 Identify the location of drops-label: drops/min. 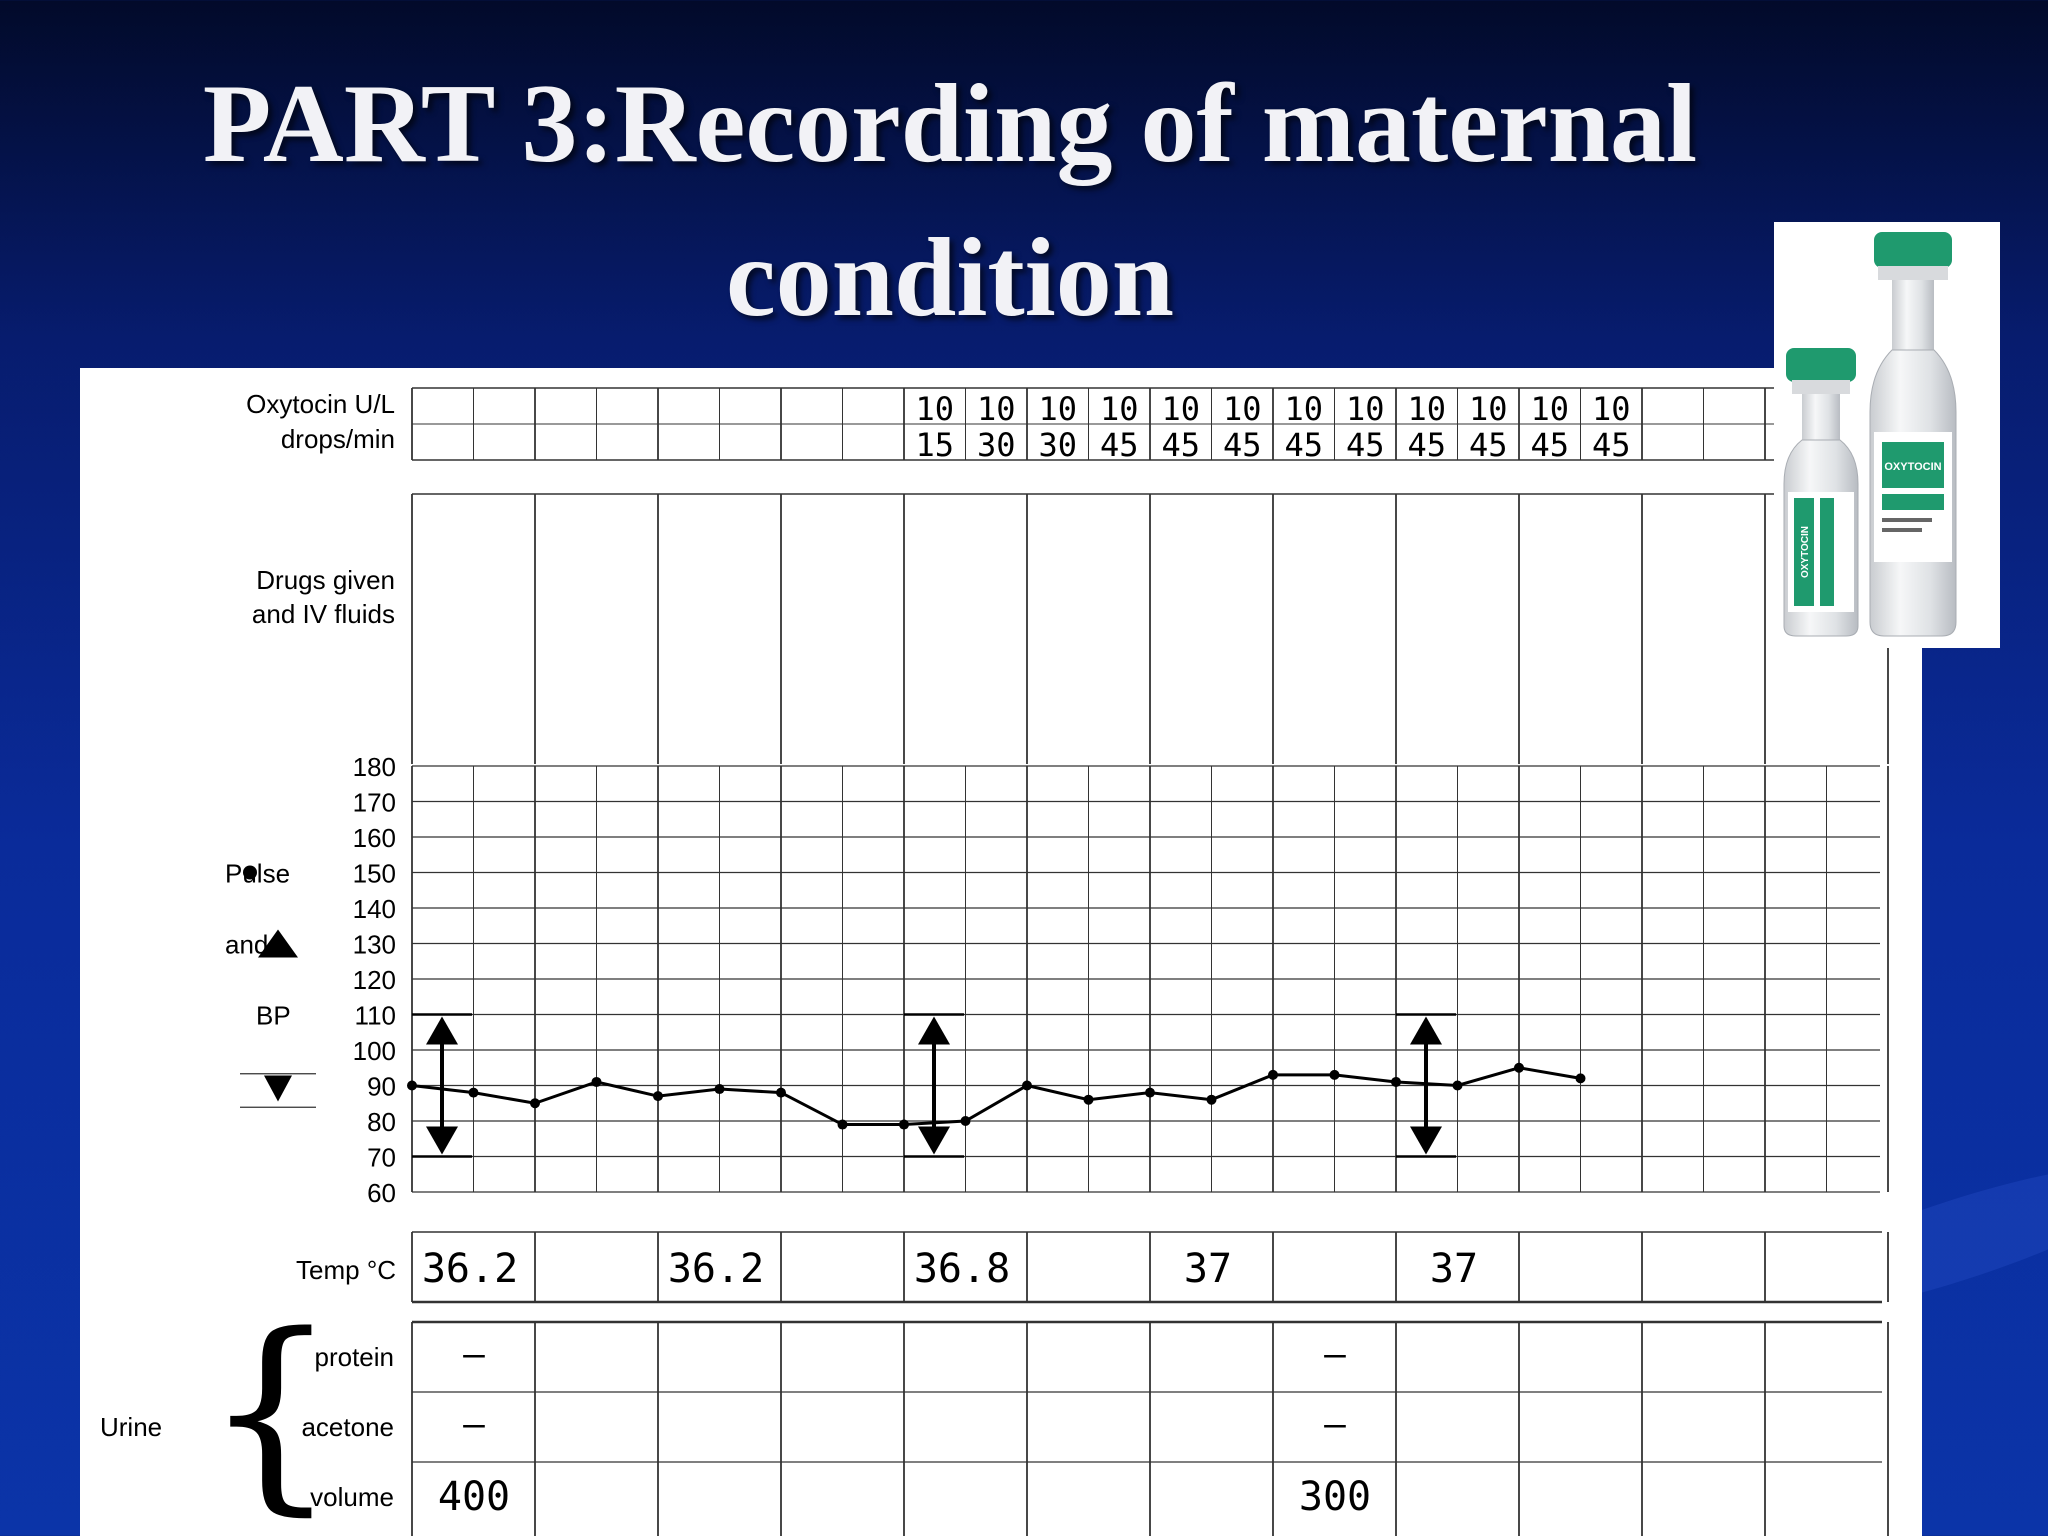
(338, 439).